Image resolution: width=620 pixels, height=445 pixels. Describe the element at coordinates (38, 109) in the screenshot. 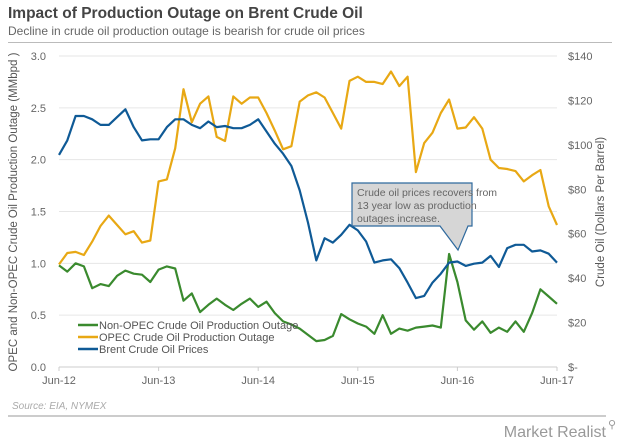

I see `y-tick-left: 2.5` at that location.